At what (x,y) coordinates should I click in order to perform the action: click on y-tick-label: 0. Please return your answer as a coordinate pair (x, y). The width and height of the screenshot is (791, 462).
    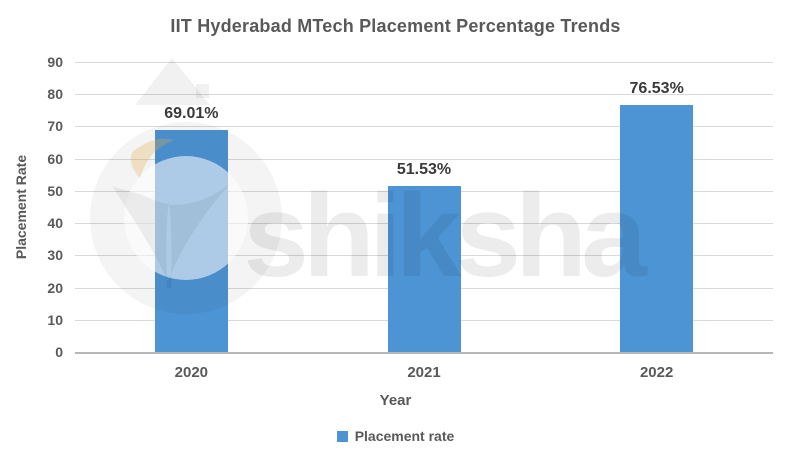
    Looking at the image, I should click on (59, 352).